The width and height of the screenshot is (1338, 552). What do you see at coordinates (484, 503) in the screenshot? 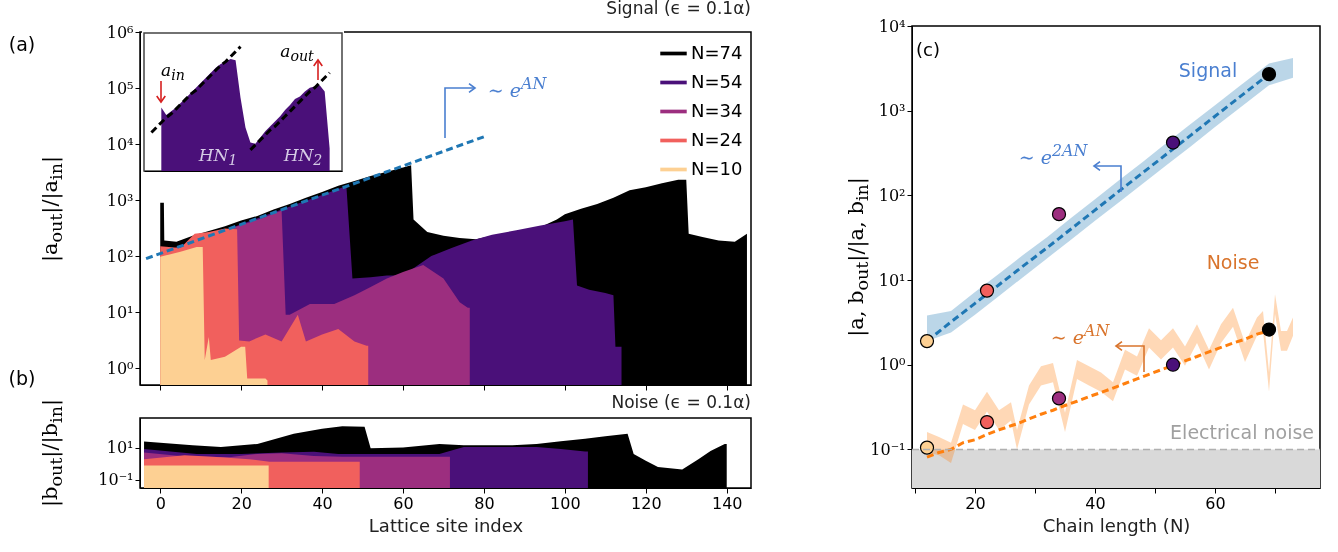
I see `x-tick-label: 80` at bounding box center [484, 503].